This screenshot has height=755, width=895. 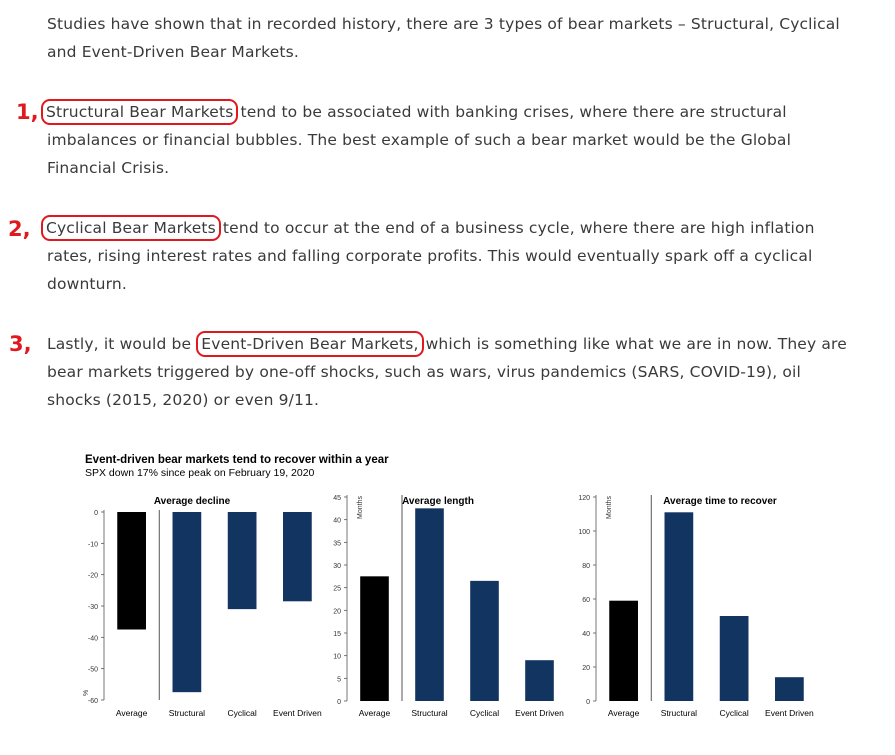 I want to click on y-tick-label: 35, so click(x=337, y=543).